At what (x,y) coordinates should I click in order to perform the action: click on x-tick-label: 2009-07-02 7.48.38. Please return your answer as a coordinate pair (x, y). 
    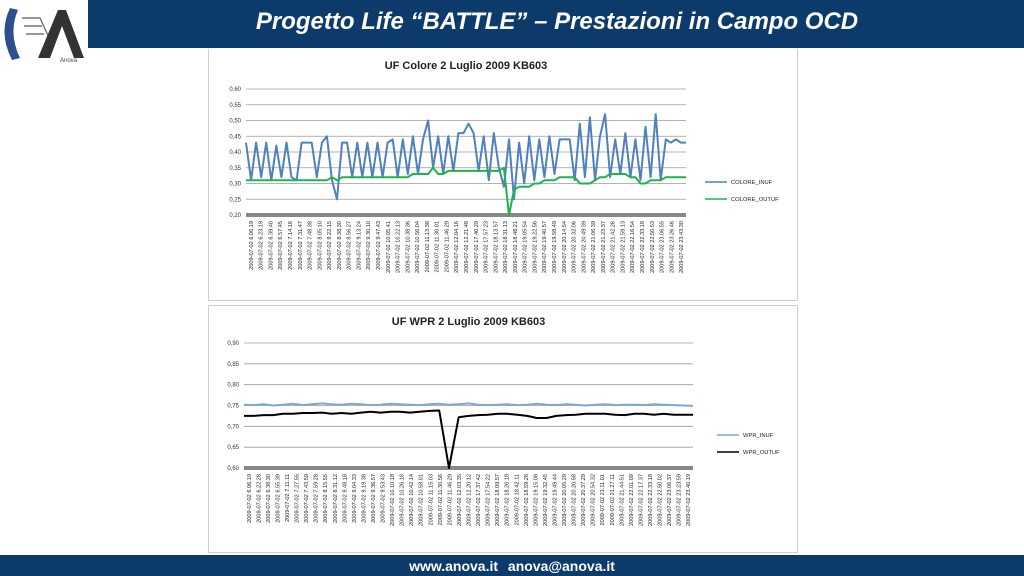
    Looking at the image, I should click on (311, 245).